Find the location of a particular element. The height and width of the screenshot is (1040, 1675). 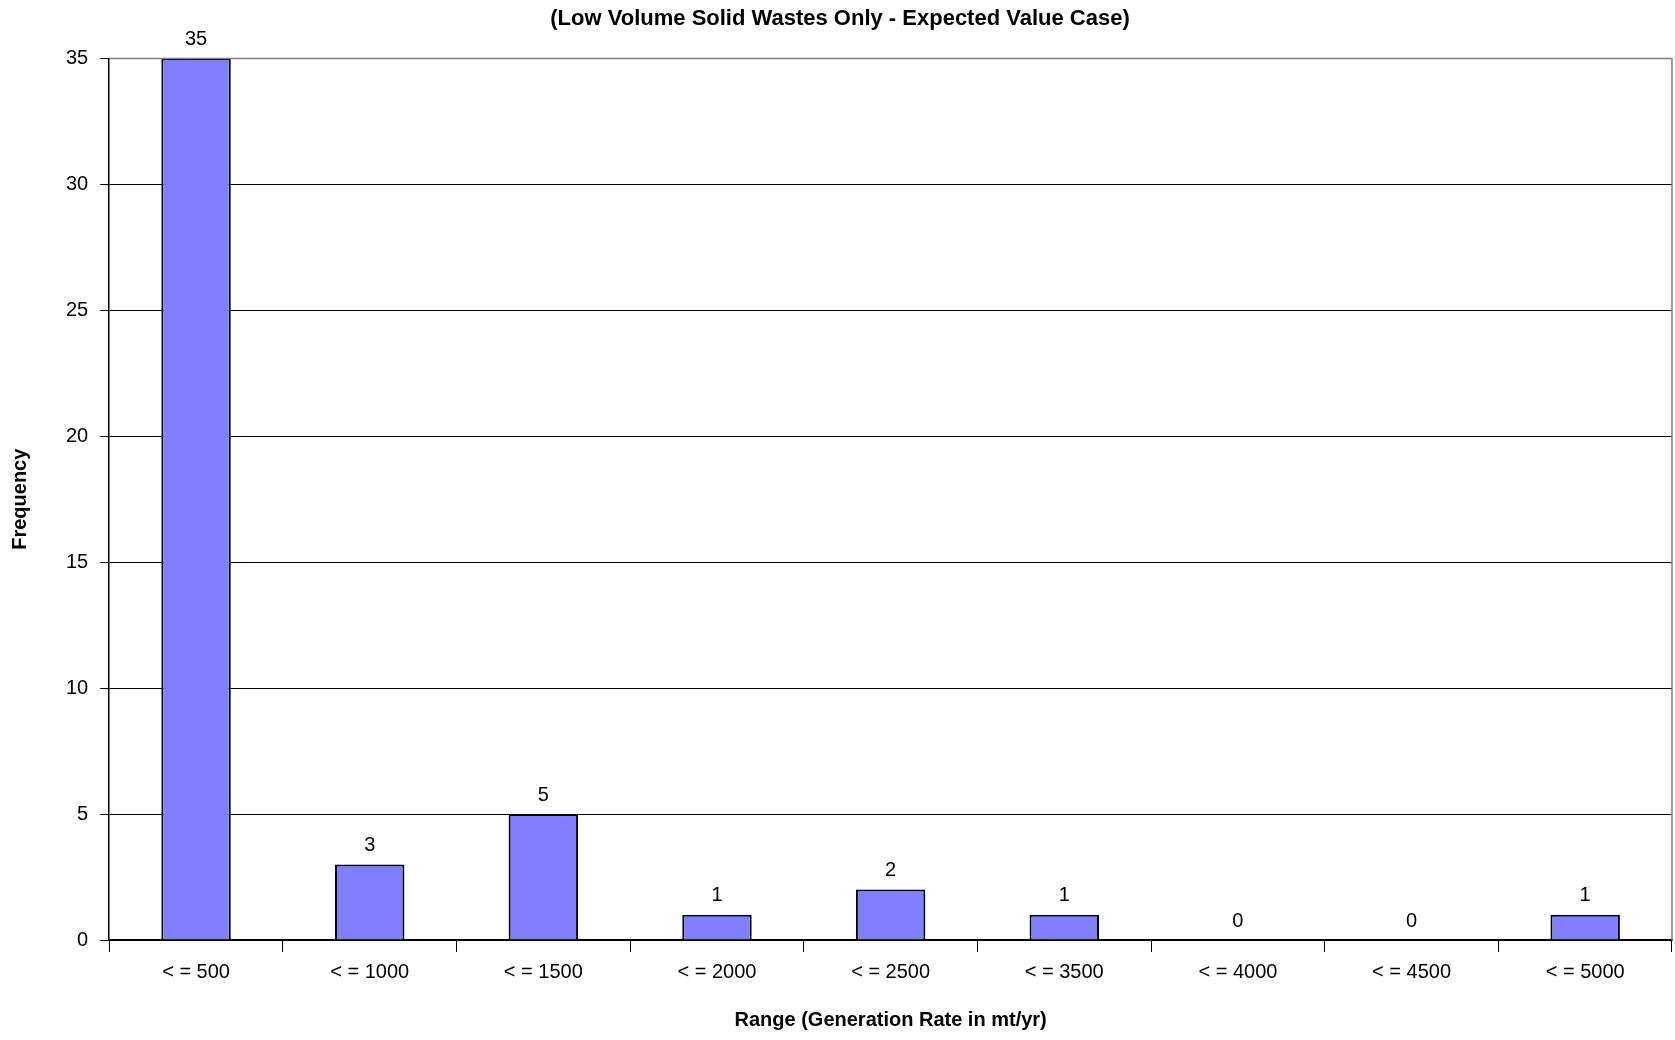

x-tick-label: < = 2500 is located at coordinates (891, 970).